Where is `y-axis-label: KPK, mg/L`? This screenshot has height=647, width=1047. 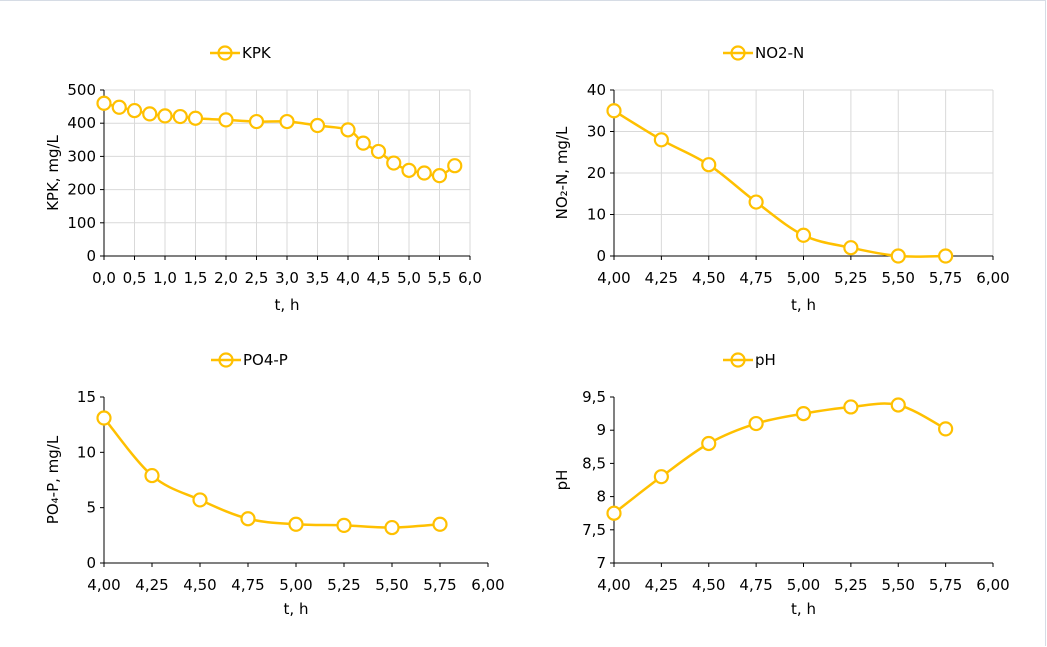 y-axis-label: KPK, mg/L is located at coordinates (53, 172).